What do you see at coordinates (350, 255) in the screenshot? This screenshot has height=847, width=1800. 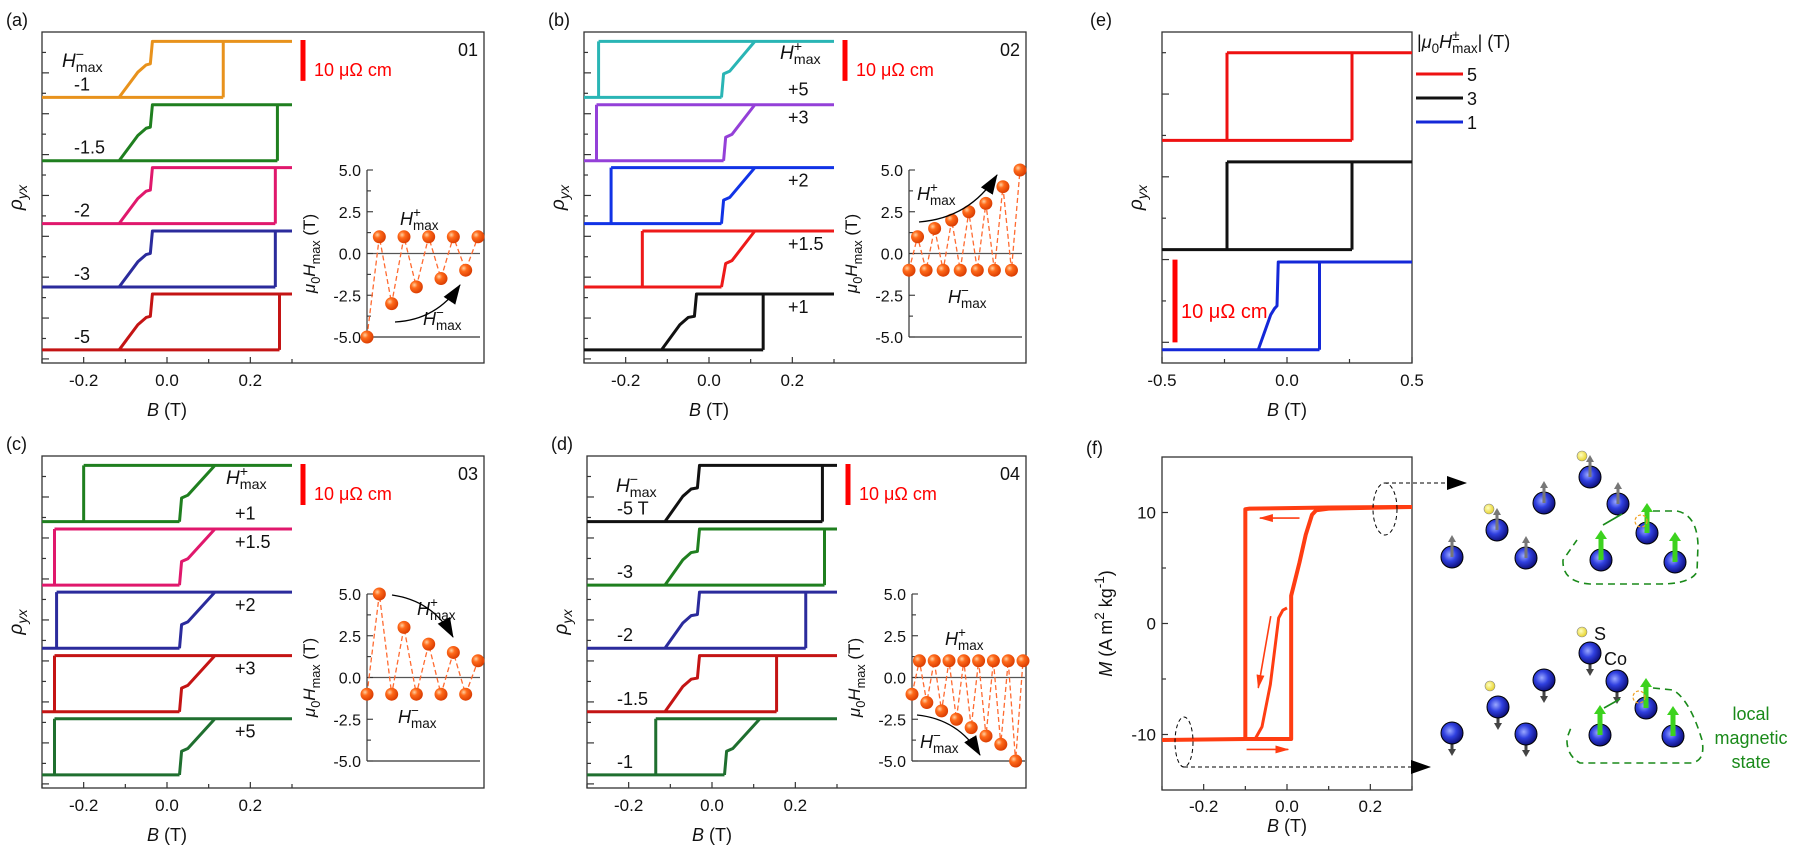 I see `inset-y-tick-label: 0.0` at bounding box center [350, 255].